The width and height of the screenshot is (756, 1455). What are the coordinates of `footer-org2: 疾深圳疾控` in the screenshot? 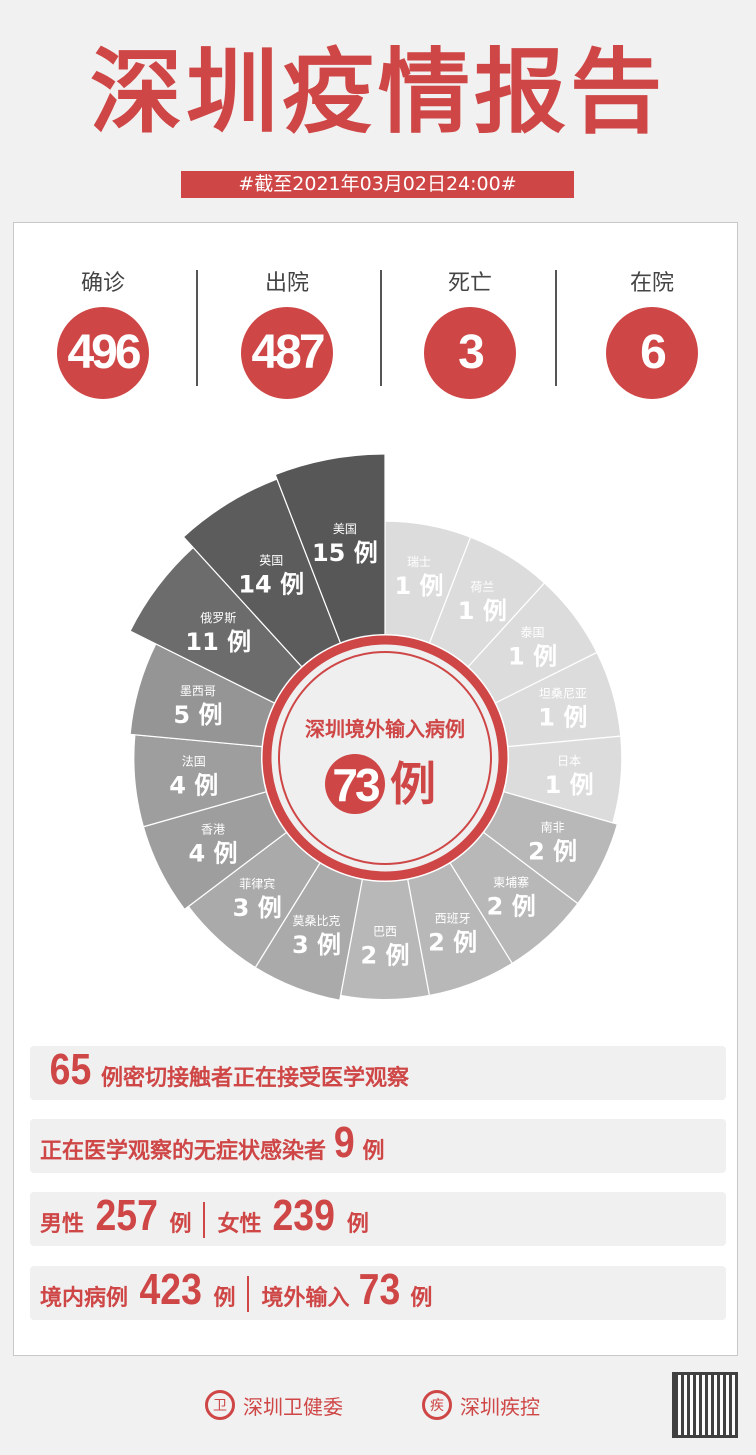 It's located at (481, 1405).